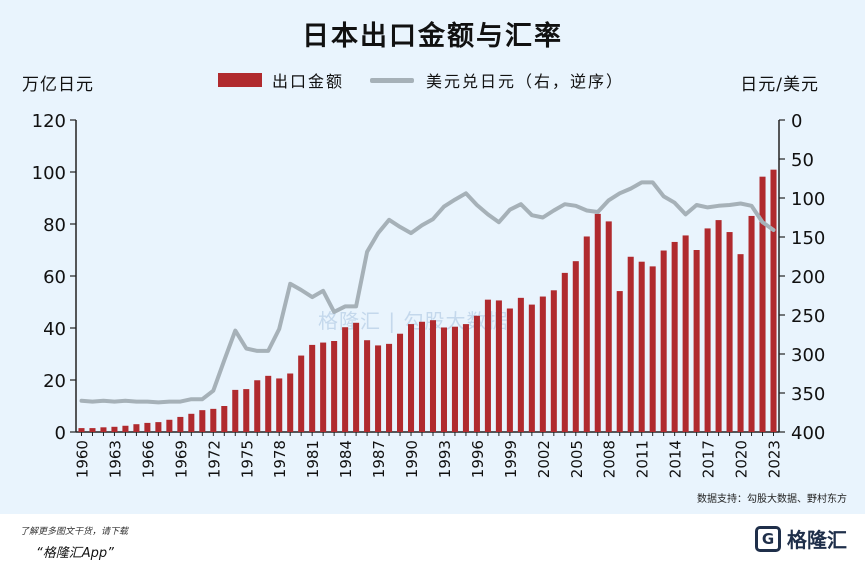 Image resolution: width=865 pixels, height=577 pixels. What do you see at coordinates (49, 121) in the screenshot?
I see `y-left-tick-label: 120` at bounding box center [49, 121].